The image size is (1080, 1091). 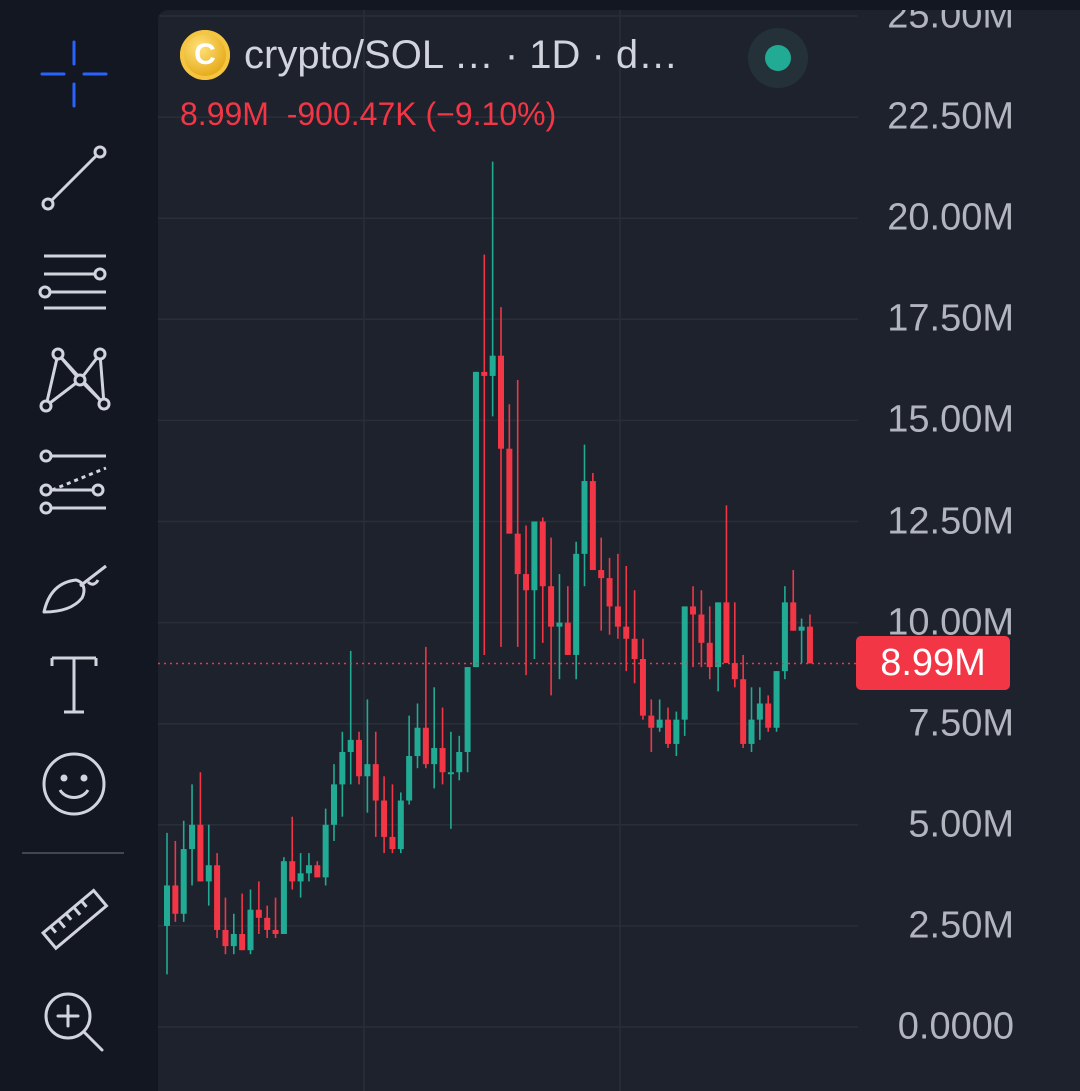 I want to click on ruler-tool-button, so click(x=74, y=920).